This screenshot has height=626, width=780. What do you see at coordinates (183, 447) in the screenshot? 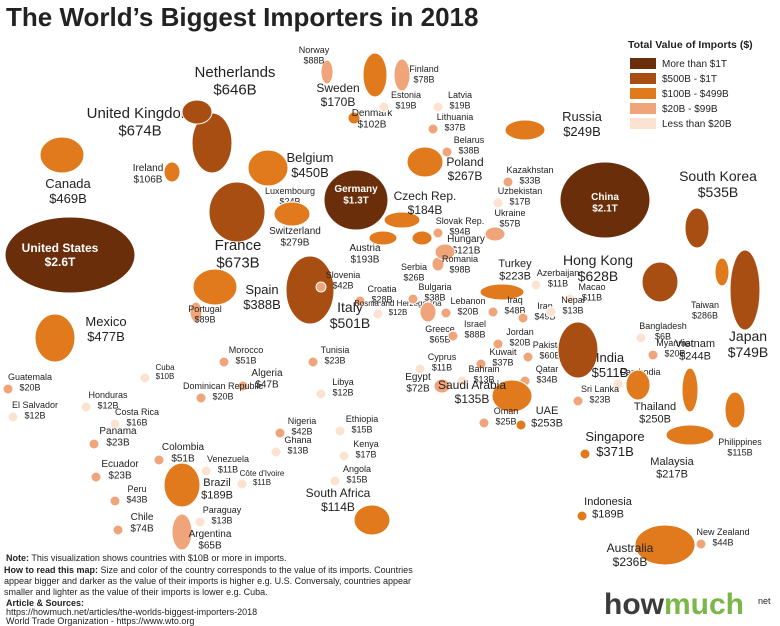
I see `country-name: Colombia` at bounding box center [183, 447].